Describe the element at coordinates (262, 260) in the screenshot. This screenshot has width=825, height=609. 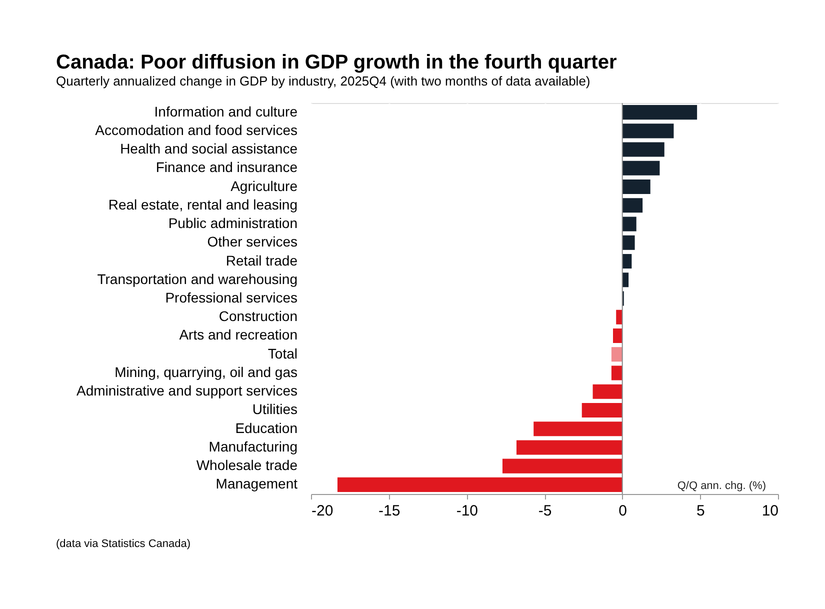
I see `y-tick-label: Retail trade` at that location.